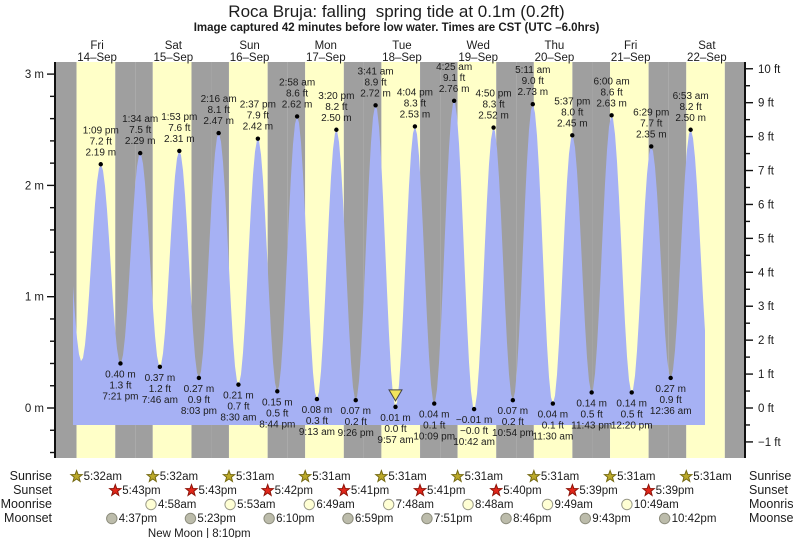 This screenshot has height=538, width=793. What do you see at coordinates (179, 128) in the screenshot?
I see `high-tide-label: 7.6 ft` at bounding box center [179, 128].